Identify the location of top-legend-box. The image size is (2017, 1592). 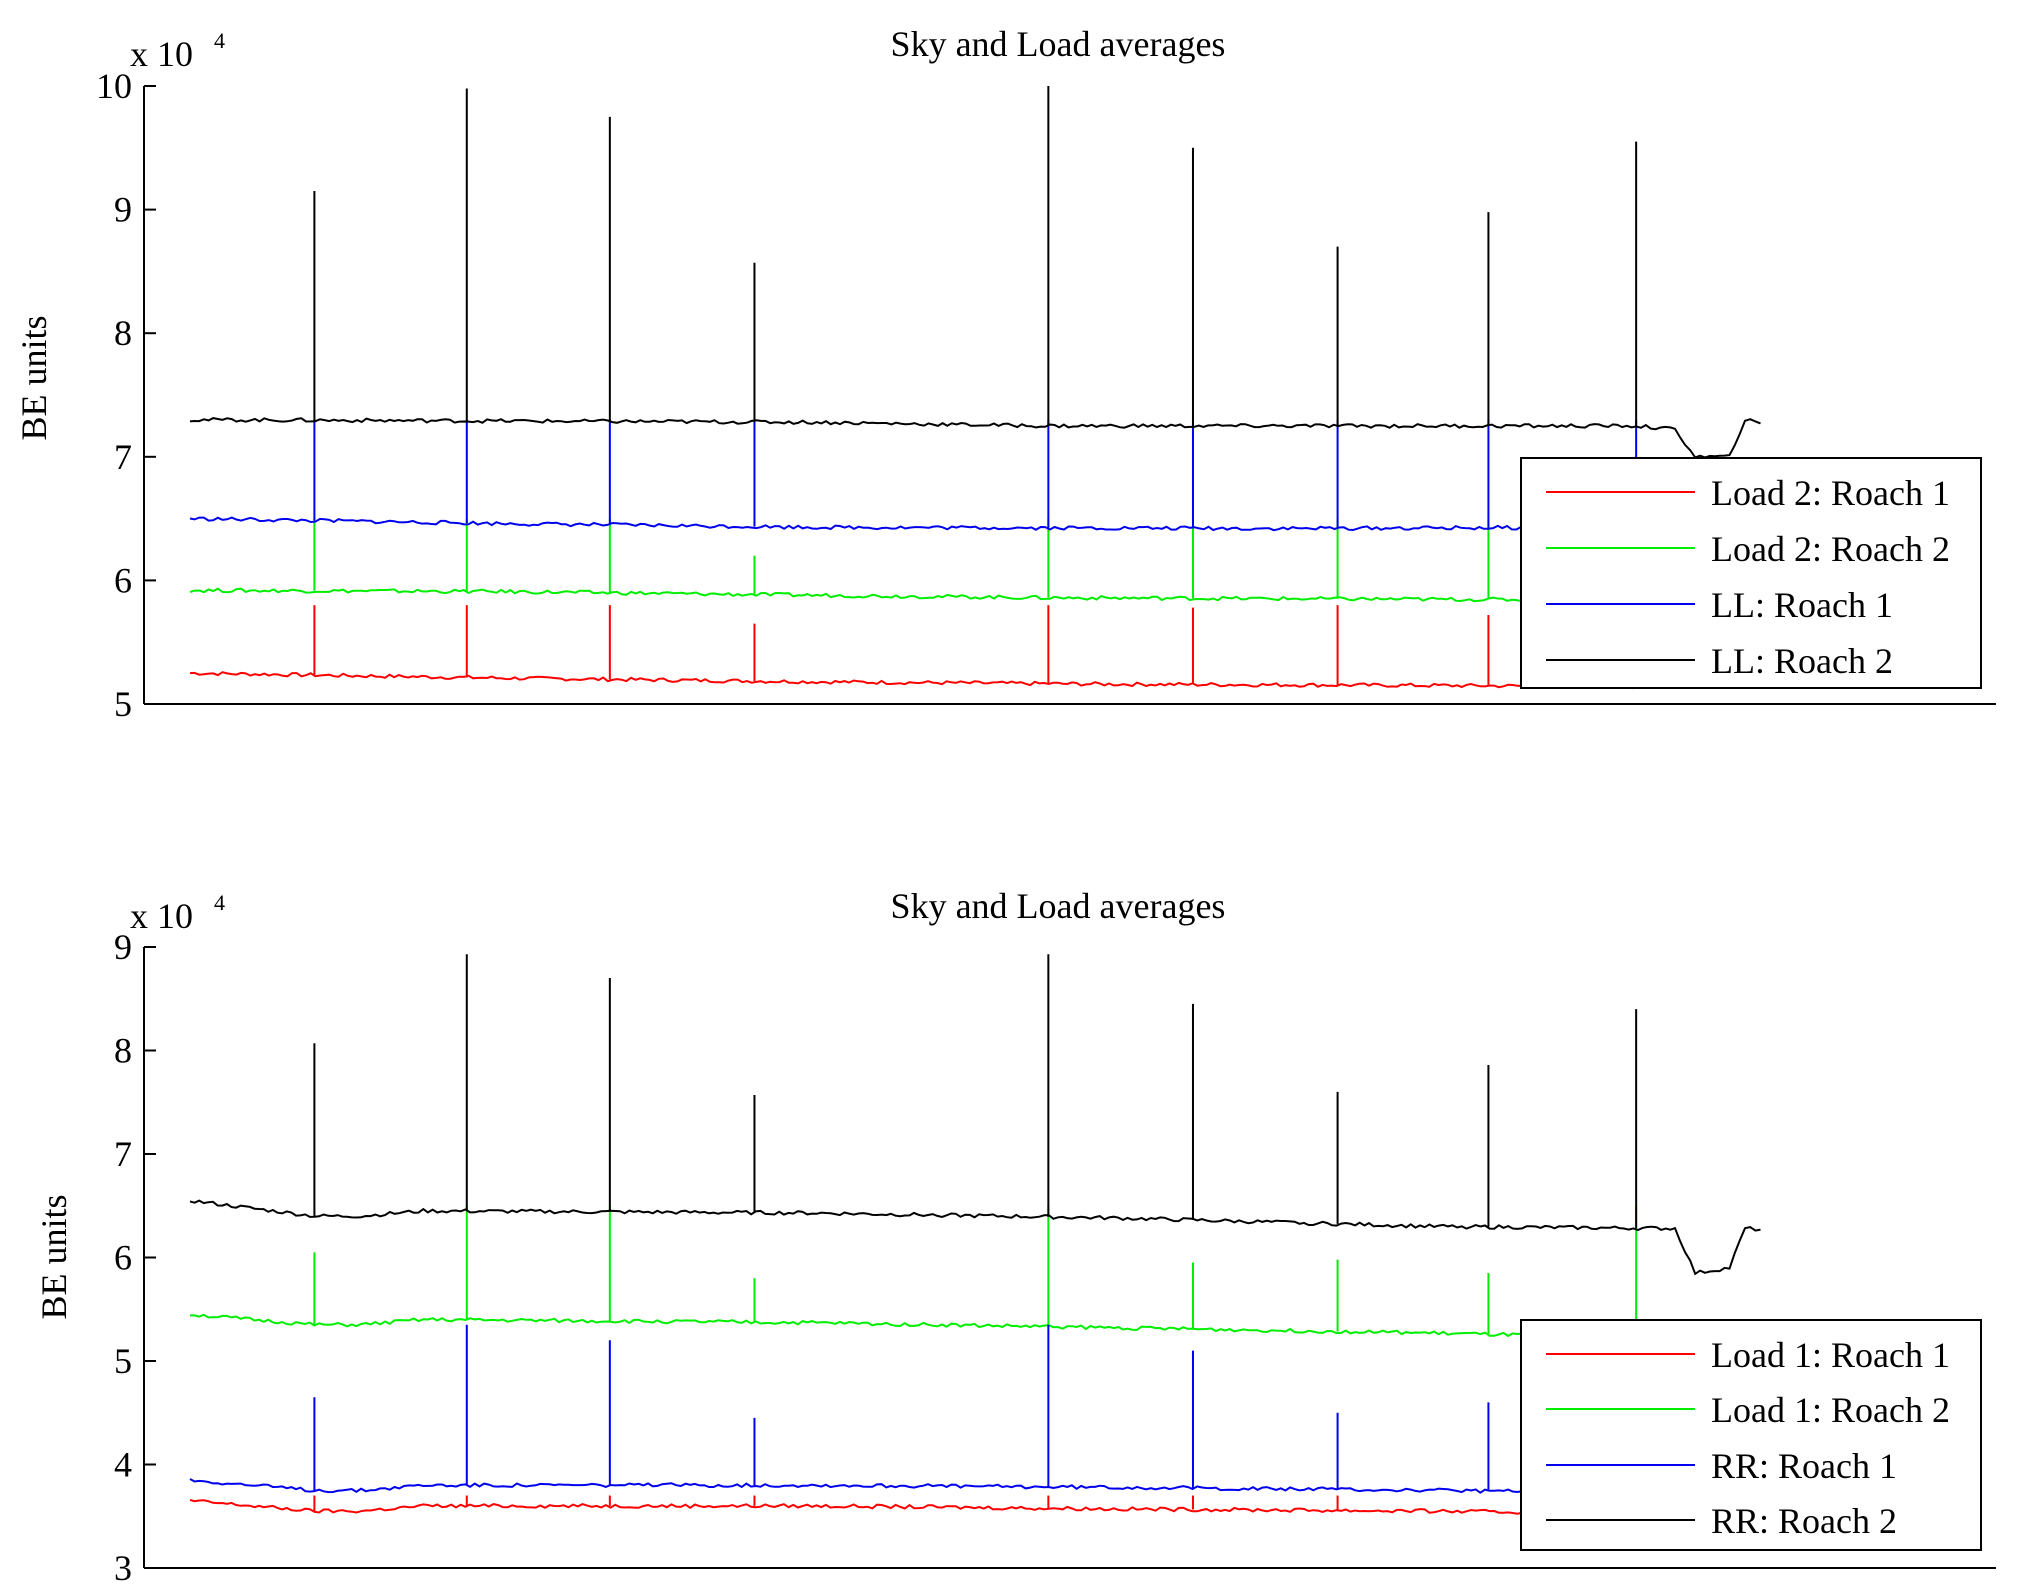
(1751, 573).